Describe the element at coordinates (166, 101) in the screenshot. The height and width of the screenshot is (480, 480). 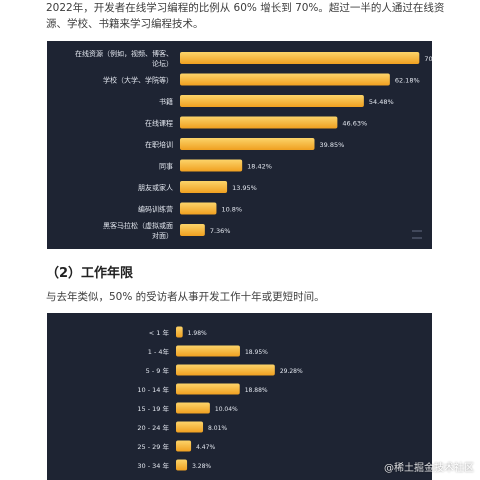
I see `category-label: 书籍` at that location.